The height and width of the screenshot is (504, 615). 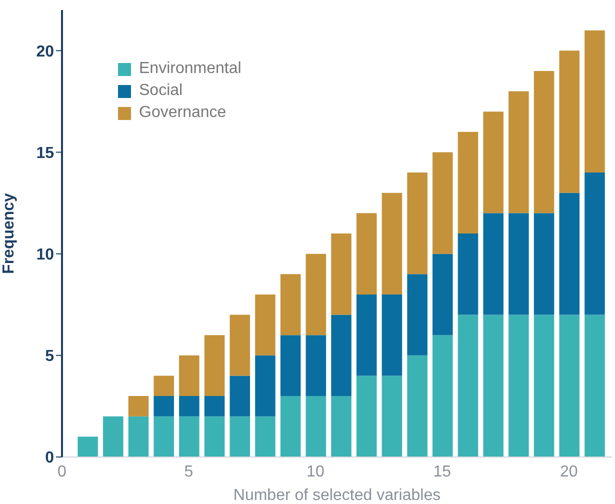 I want to click on x-tick-label: 0, so click(x=62, y=471).